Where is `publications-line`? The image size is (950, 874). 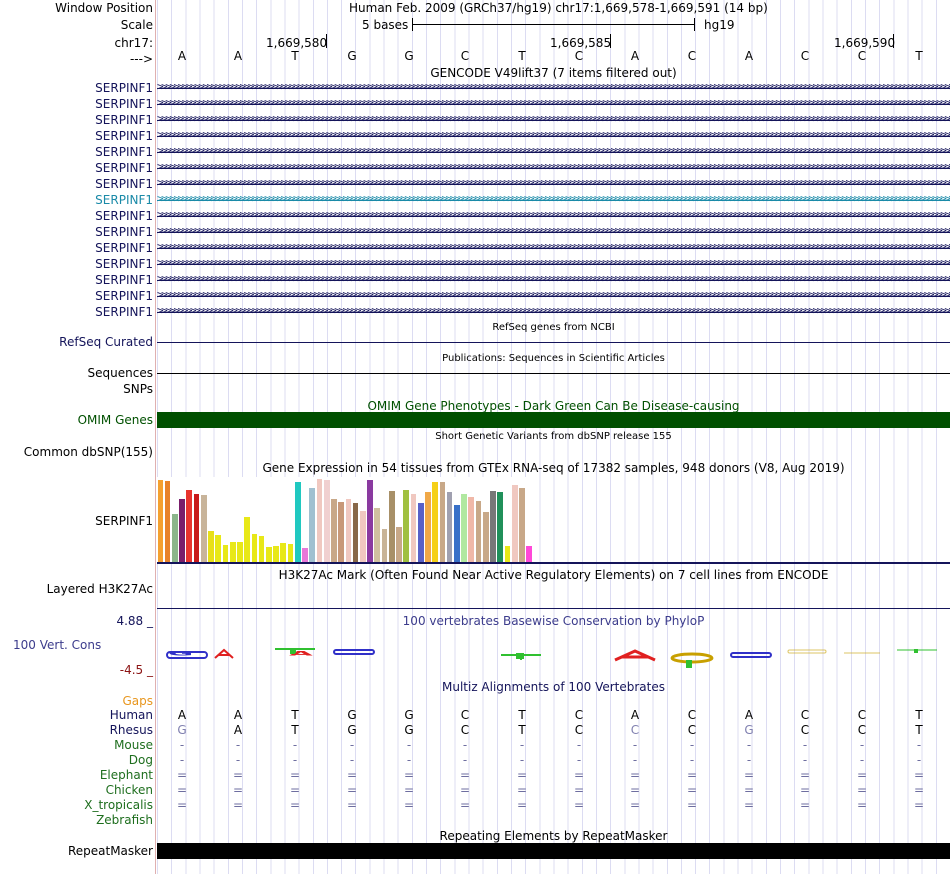
publications-line is located at coordinates (553, 373).